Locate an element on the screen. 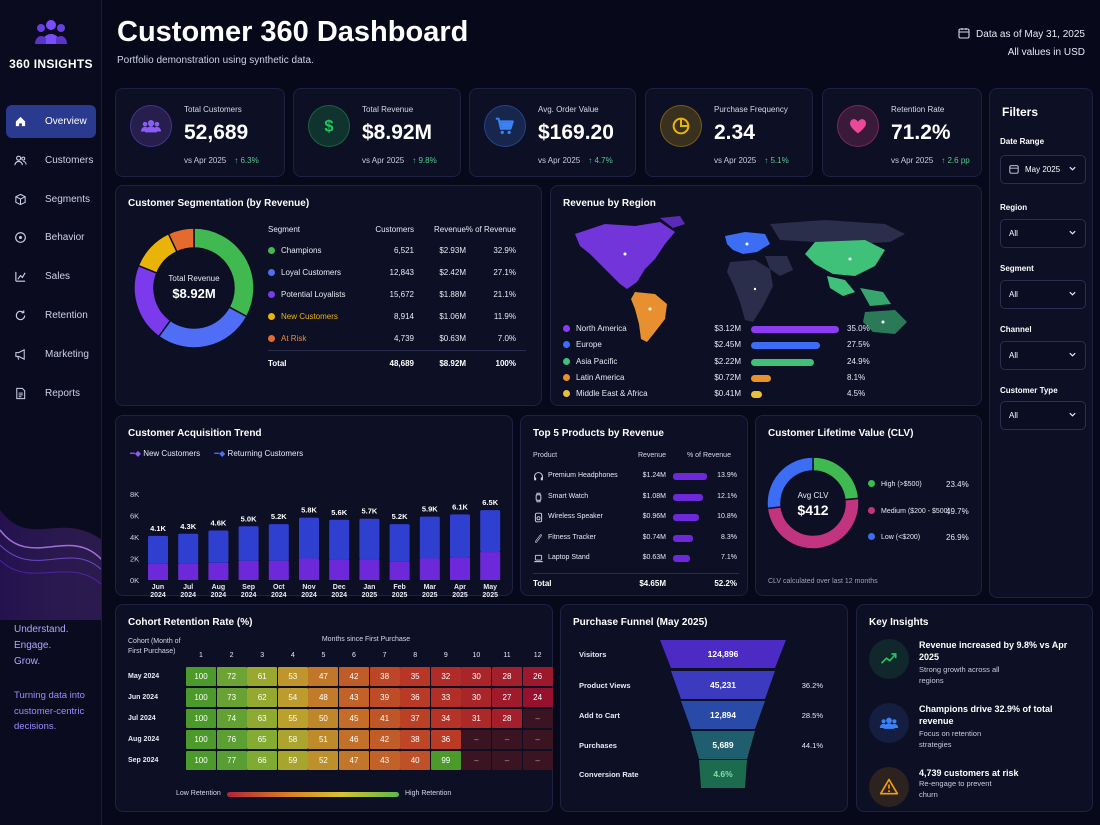 Image resolution: width=1100 pixels, height=825 pixels. heatmap-cell: 54 is located at coordinates (292, 697).